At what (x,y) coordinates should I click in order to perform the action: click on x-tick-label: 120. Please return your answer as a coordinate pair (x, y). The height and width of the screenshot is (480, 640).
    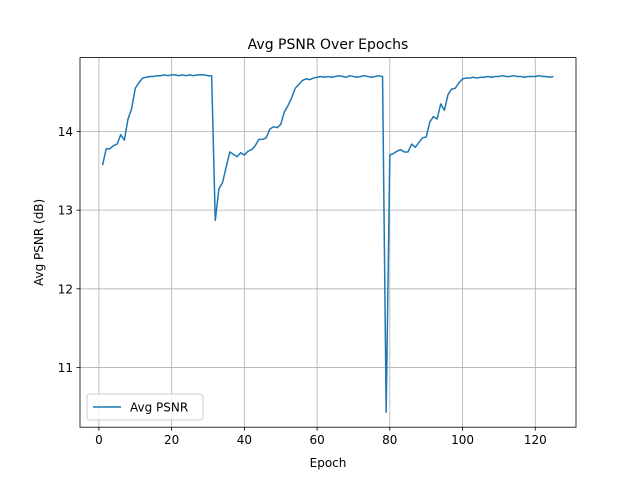
    Looking at the image, I should click on (535, 440).